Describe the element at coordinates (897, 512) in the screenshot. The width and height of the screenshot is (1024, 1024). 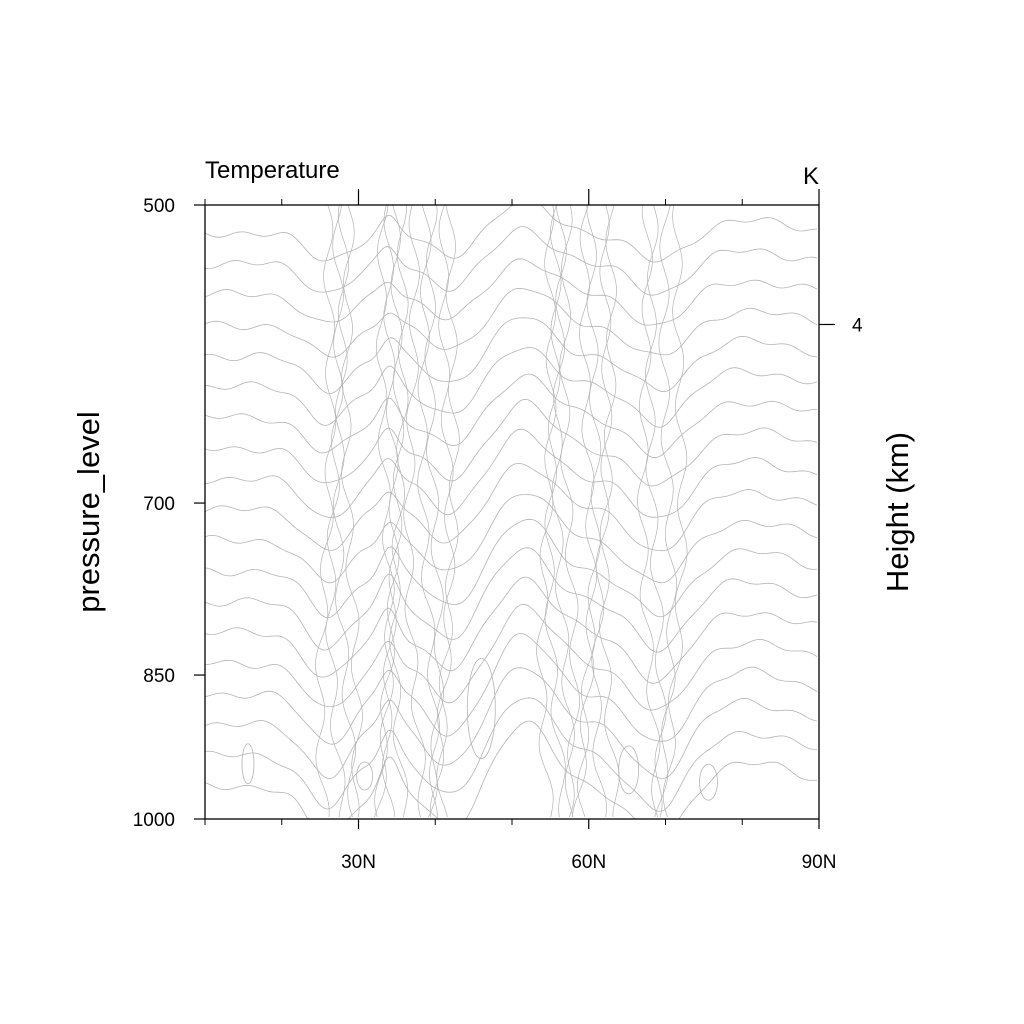
I see `y-axis-right-label: Height (km)` at that location.